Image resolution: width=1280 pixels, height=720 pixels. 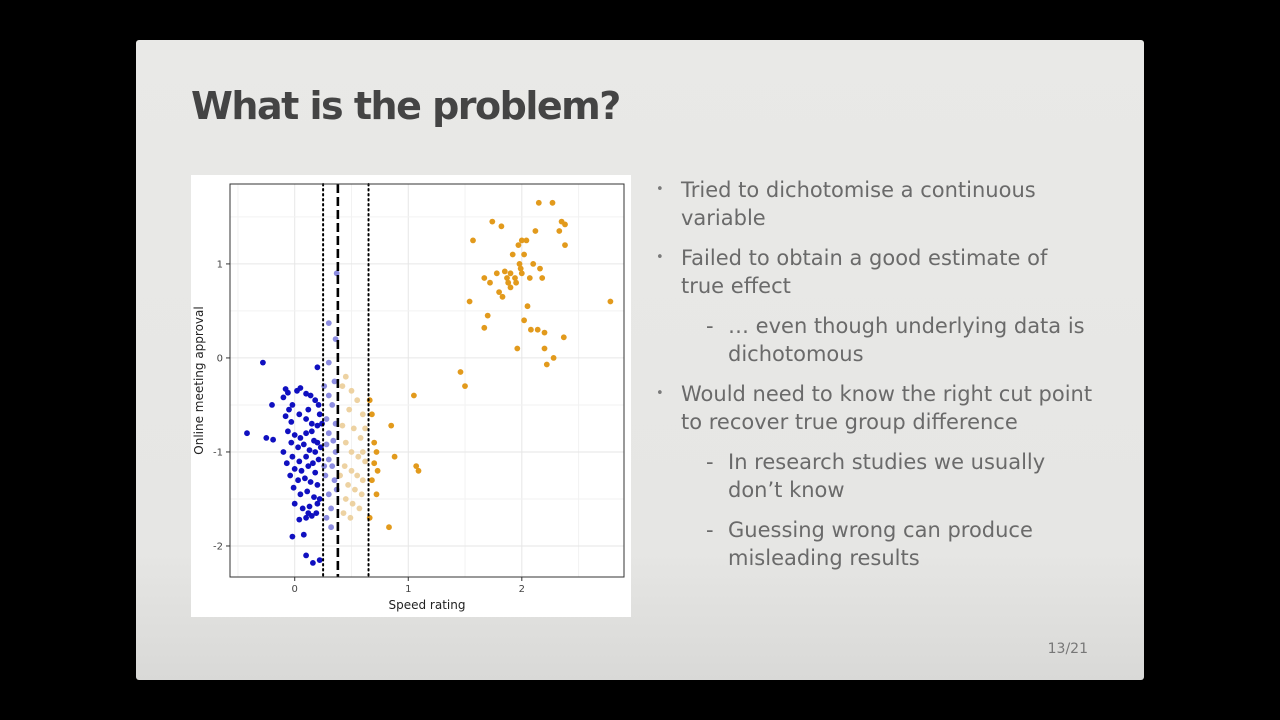 I want to click on y-axis-label: Online meeting approval, so click(x=199, y=380).